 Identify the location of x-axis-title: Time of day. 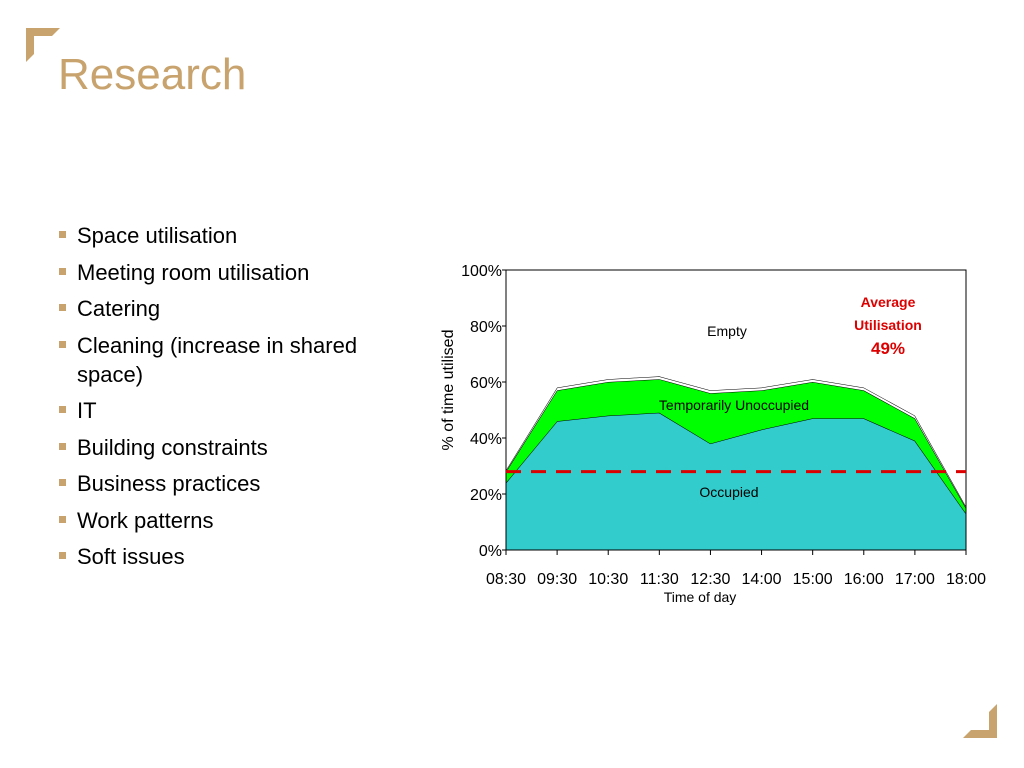
(700, 597).